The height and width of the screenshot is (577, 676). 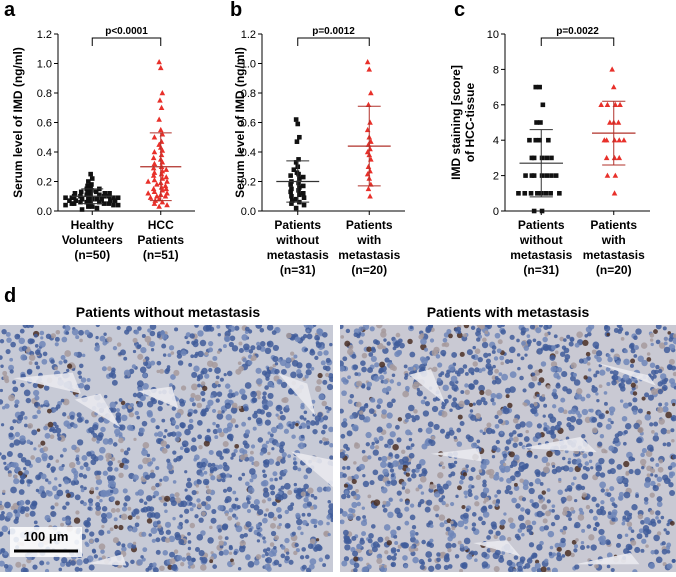 What do you see at coordinates (248, 124) in the screenshot?
I see `y-tick-label: 0.6` at bounding box center [248, 124].